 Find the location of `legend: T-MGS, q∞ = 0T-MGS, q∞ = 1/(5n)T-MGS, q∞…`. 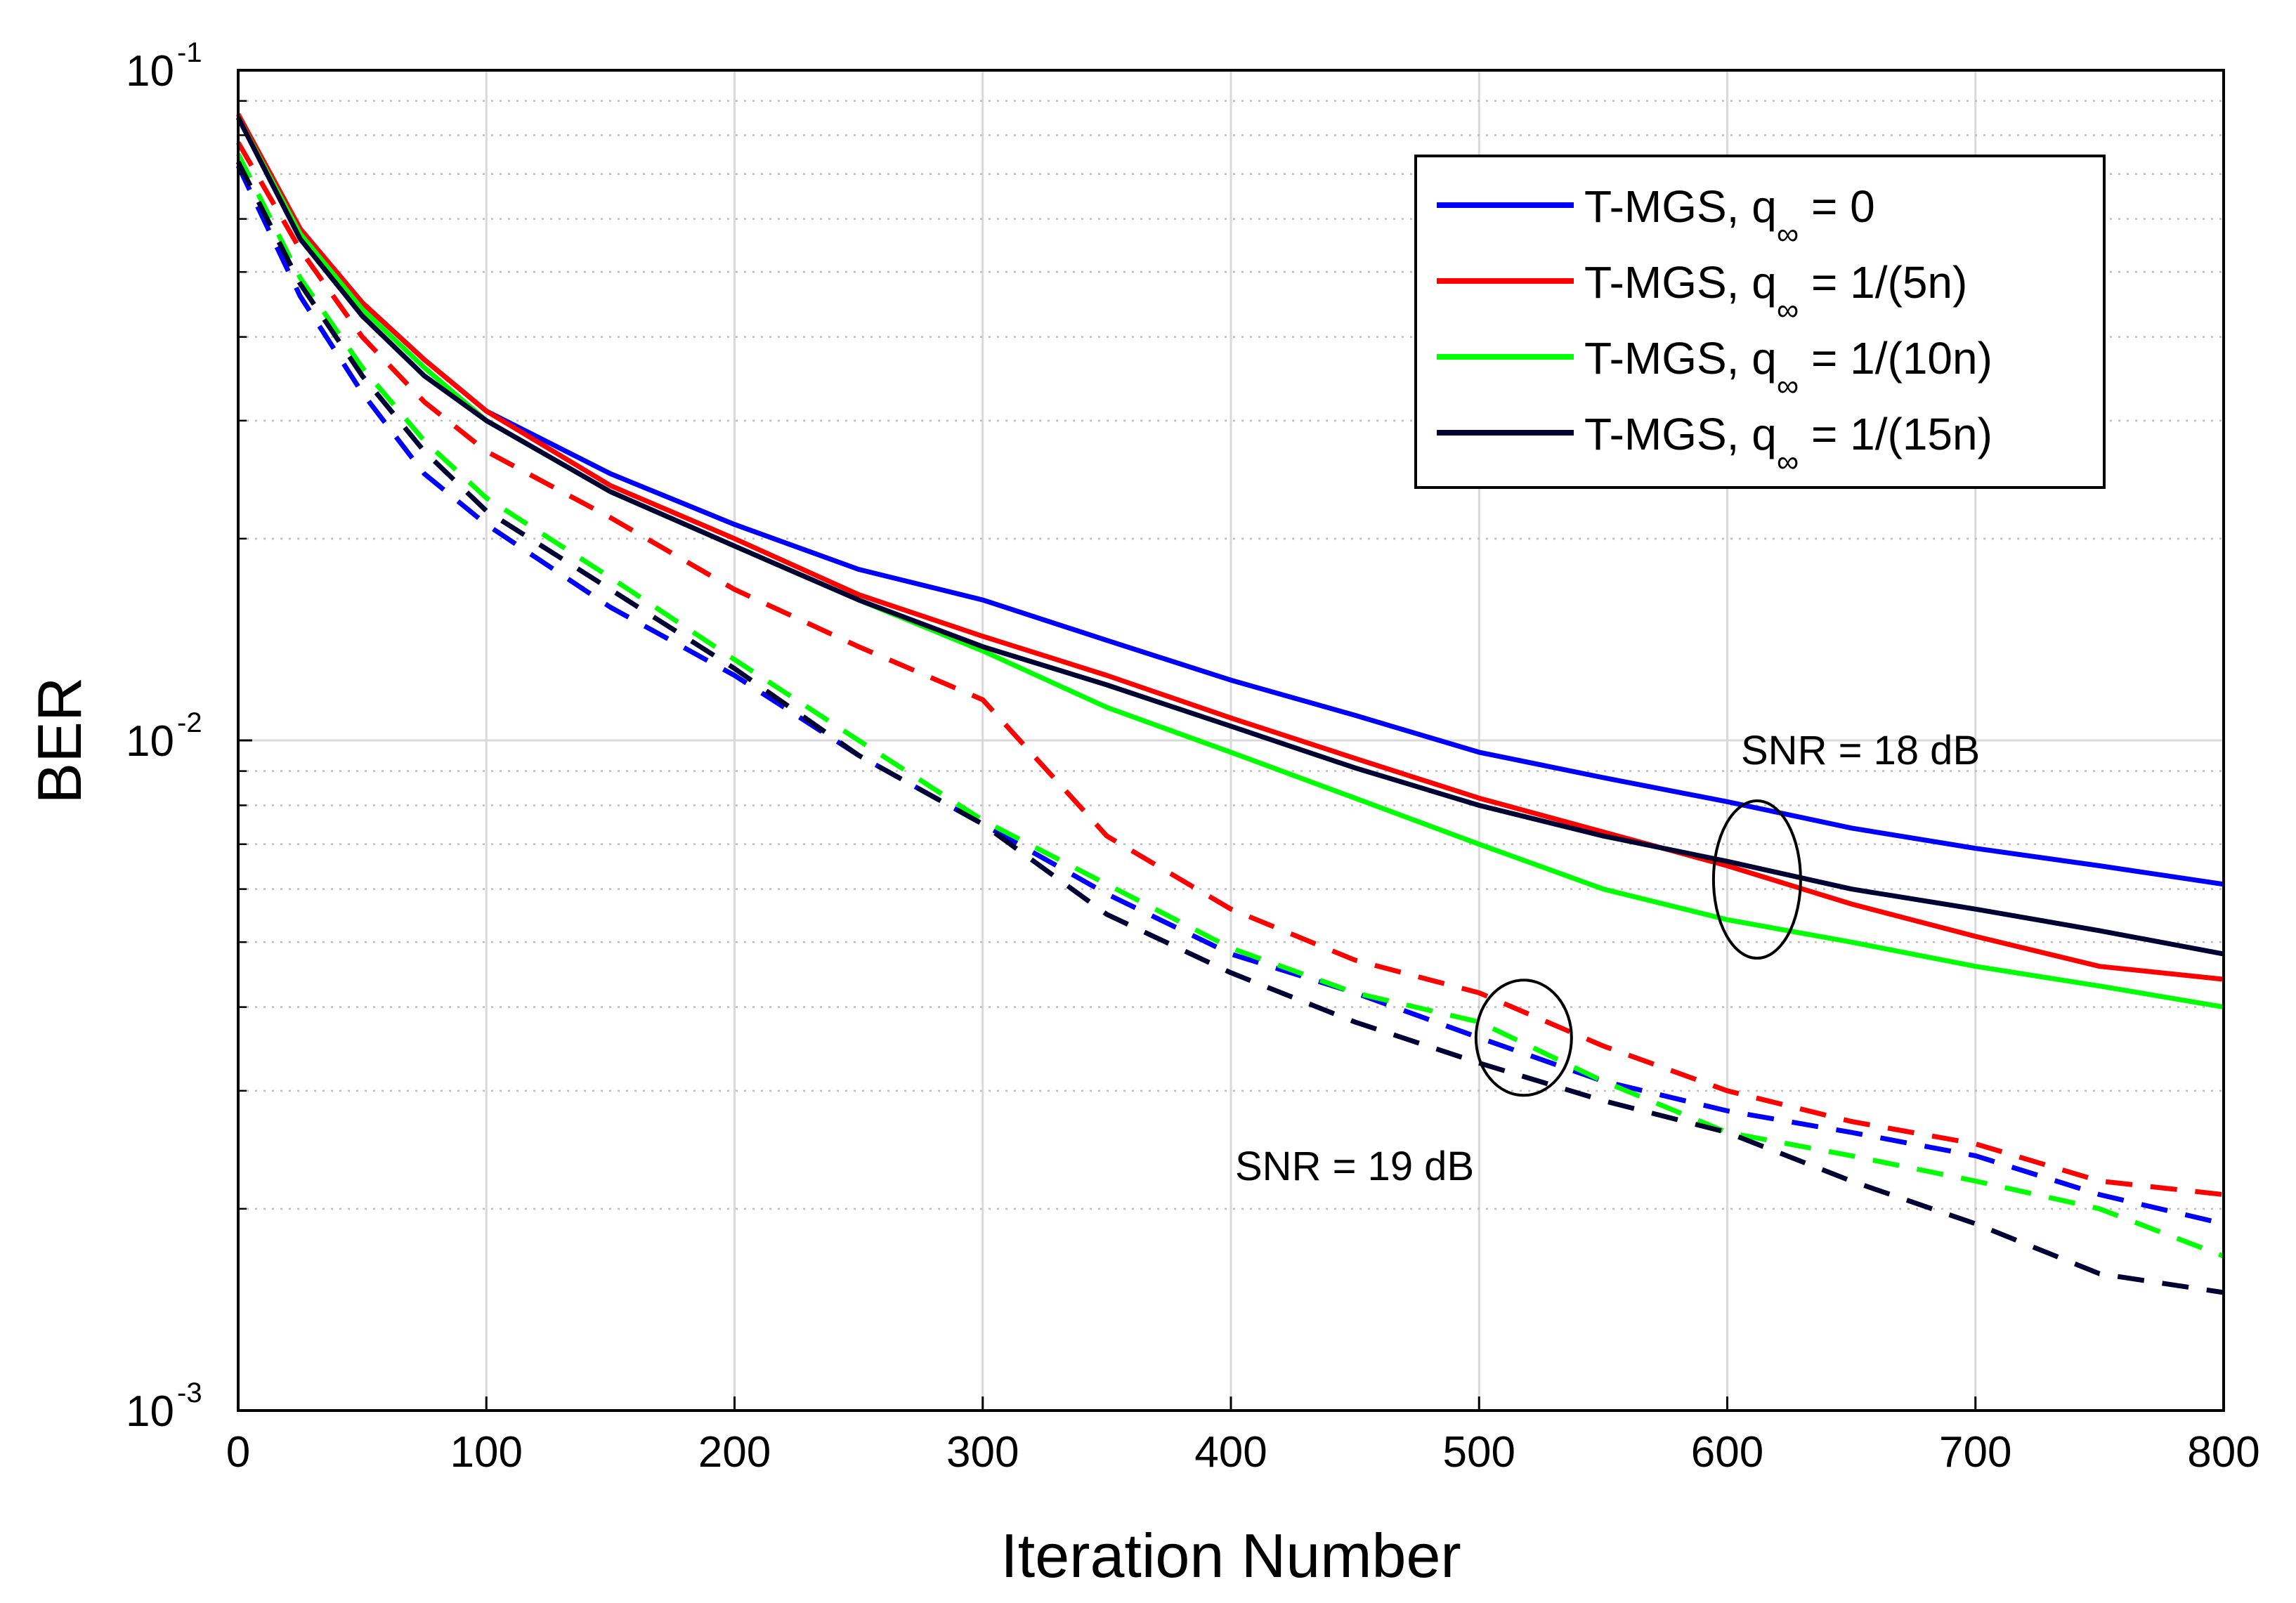

legend: T-MGS, q∞ = 0T-MGS, q∞ = 1/(5n)T-MGS, q∞… is located at coordinates (1760, 322).